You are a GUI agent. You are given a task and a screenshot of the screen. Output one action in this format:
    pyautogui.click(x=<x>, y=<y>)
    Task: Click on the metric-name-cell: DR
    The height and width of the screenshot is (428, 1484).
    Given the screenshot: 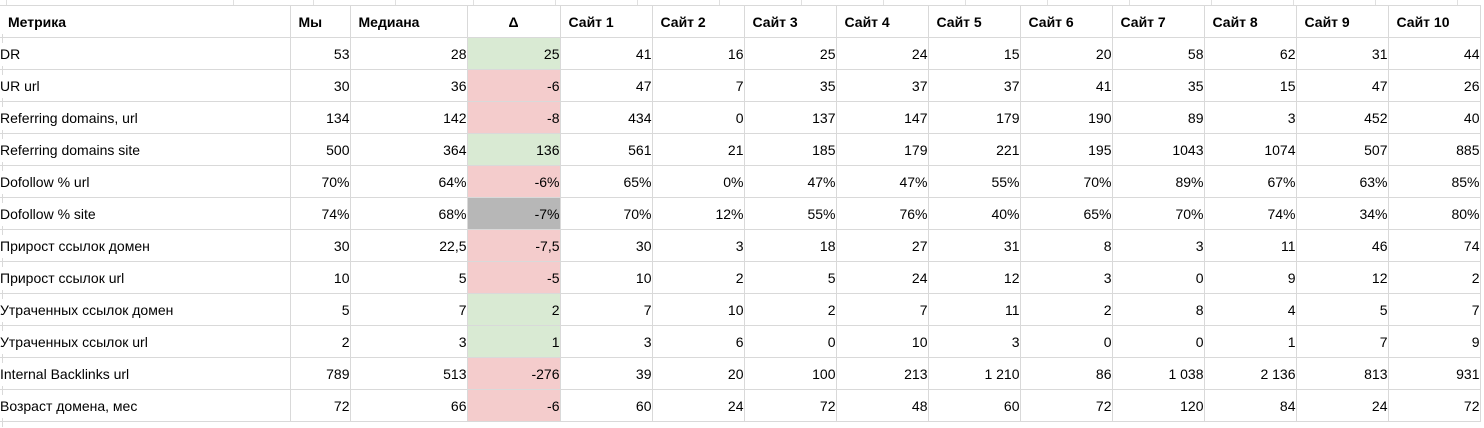 What is the action you would take?
    pyautogui.click(x=145, y=53)
    